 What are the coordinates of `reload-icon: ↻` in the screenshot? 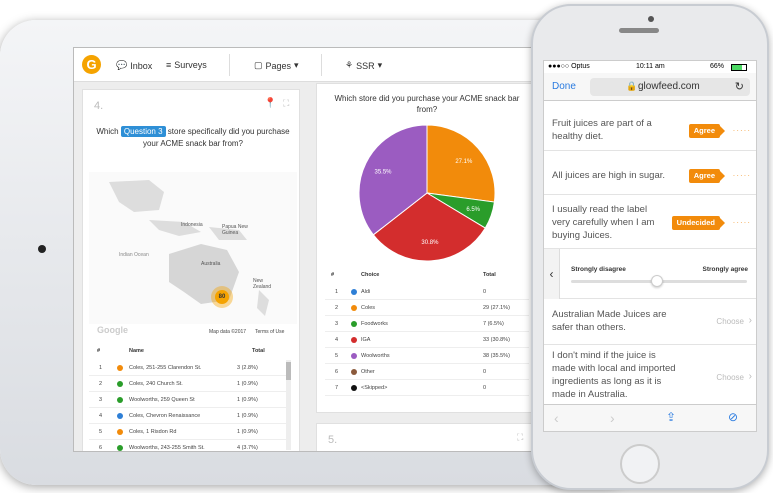 It's located at (739, 87).